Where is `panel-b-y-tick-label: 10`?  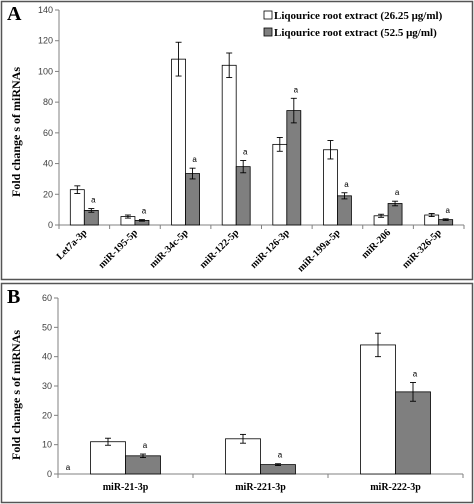
panel-b-y-tick-label: 10 is located at coordinates (47, 445).